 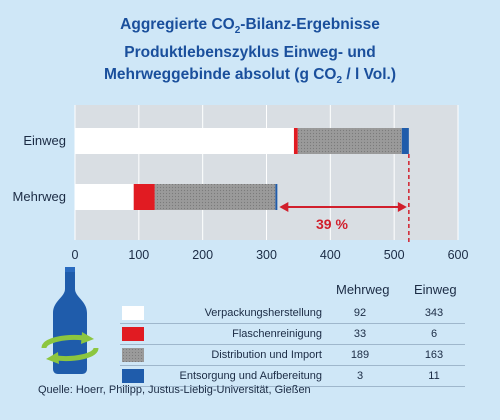 I want to click on legend-label: Verpackungsherstellung, so click(x=263, y=313).